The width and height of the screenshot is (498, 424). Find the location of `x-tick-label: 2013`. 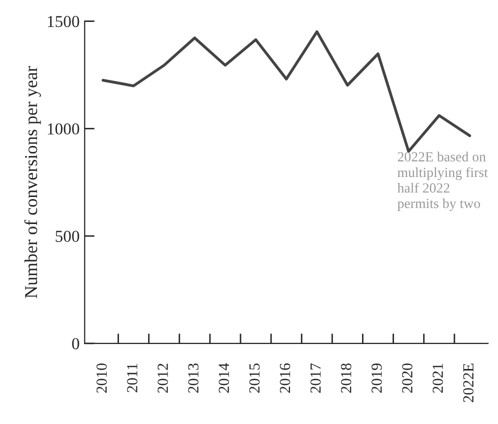

x-tick-label: 2013 is located at coordinates (193, 378).